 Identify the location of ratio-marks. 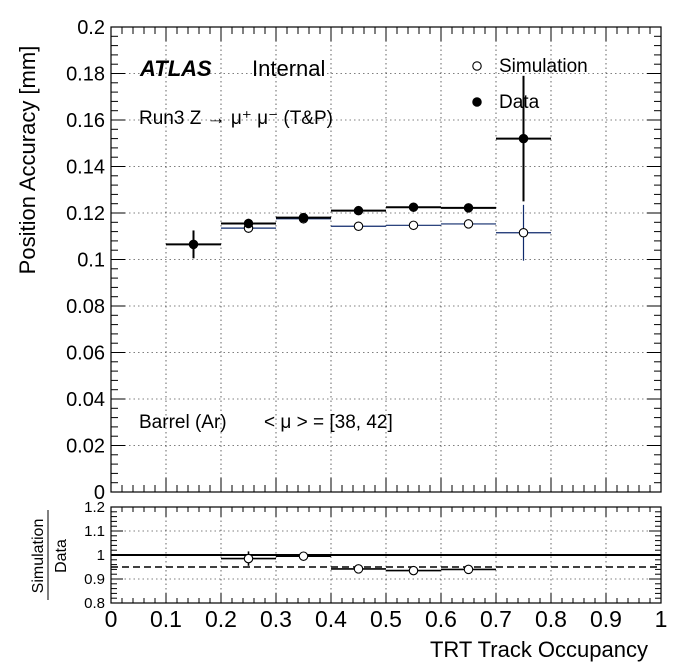
(358, 563).